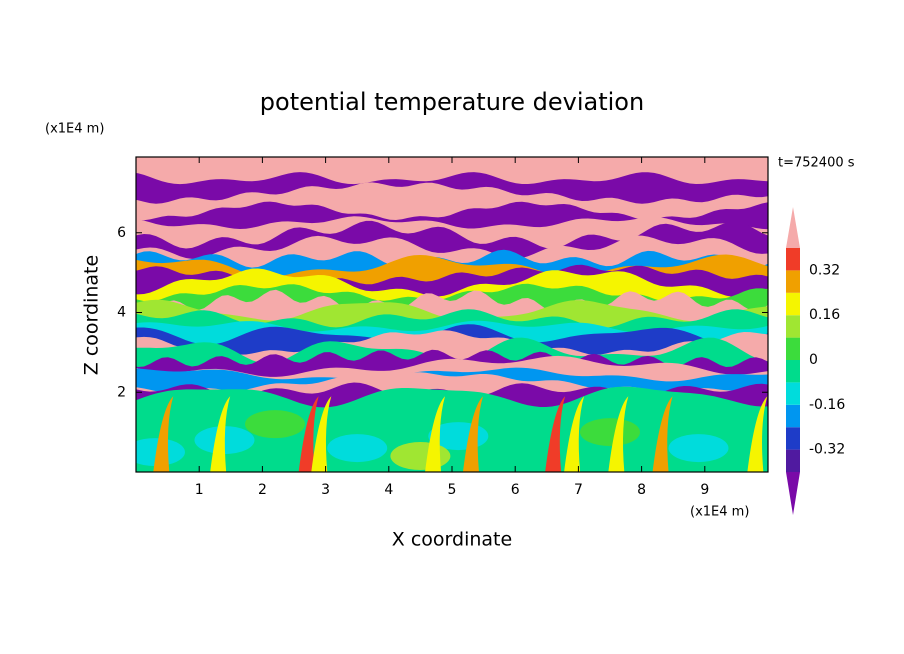 This screenshot has height=654, width=904. Describe the element at coordinates (325, 490) in the screenshot. I see `x-tick-label: 3` at that location.